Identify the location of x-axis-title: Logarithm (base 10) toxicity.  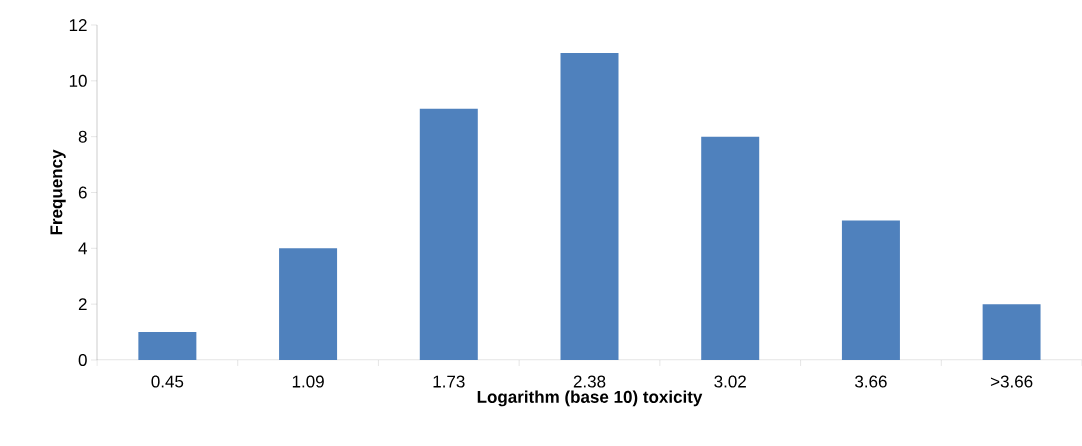
(590, 398).